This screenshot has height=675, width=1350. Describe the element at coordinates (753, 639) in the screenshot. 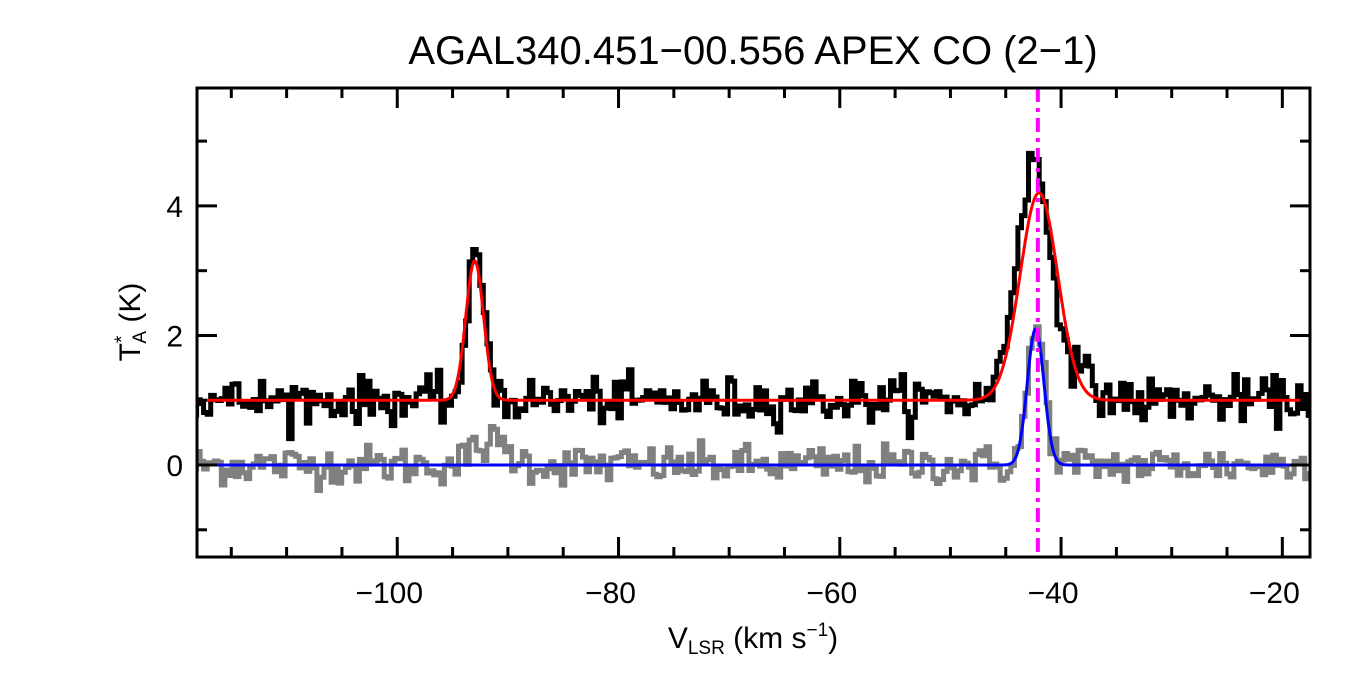

I see `x-axis-label: VLSR (km s−1)` at that location.